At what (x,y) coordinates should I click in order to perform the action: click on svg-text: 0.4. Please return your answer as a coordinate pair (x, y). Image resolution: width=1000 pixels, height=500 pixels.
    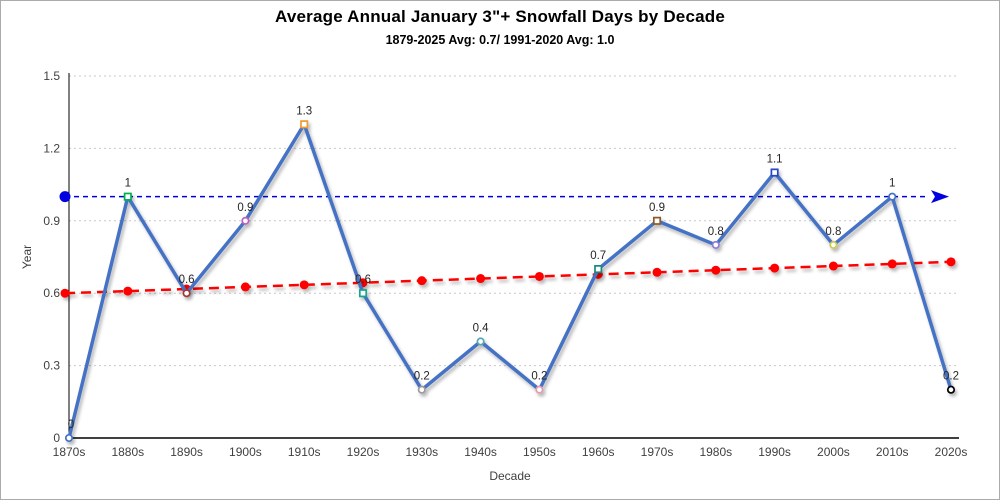
    Looking at the image, I should click on (481, 328).